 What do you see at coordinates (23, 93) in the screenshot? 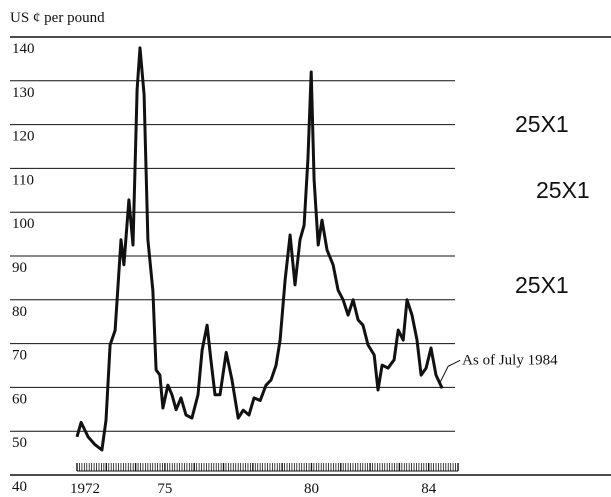
I see `y-tick-label: 130` at bounding box center [23, 93].